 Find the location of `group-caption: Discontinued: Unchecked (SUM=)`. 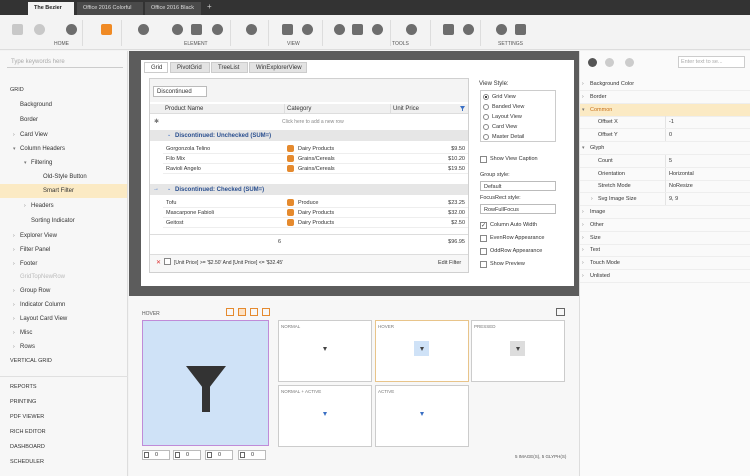

group-caption: Discontinued: Unchecked (SUM=) is located at coordinates (223, 136).